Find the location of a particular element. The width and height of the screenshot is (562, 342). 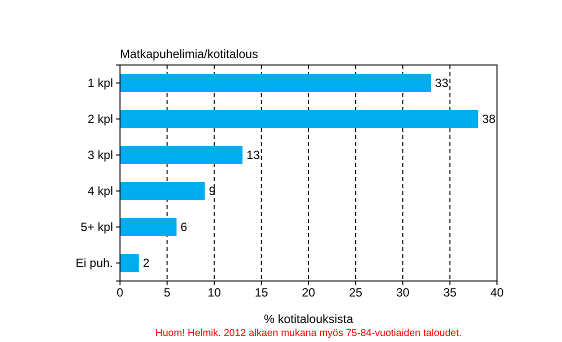

x-axis-title: % kotitalouksista is located at coordinates (309, 319).